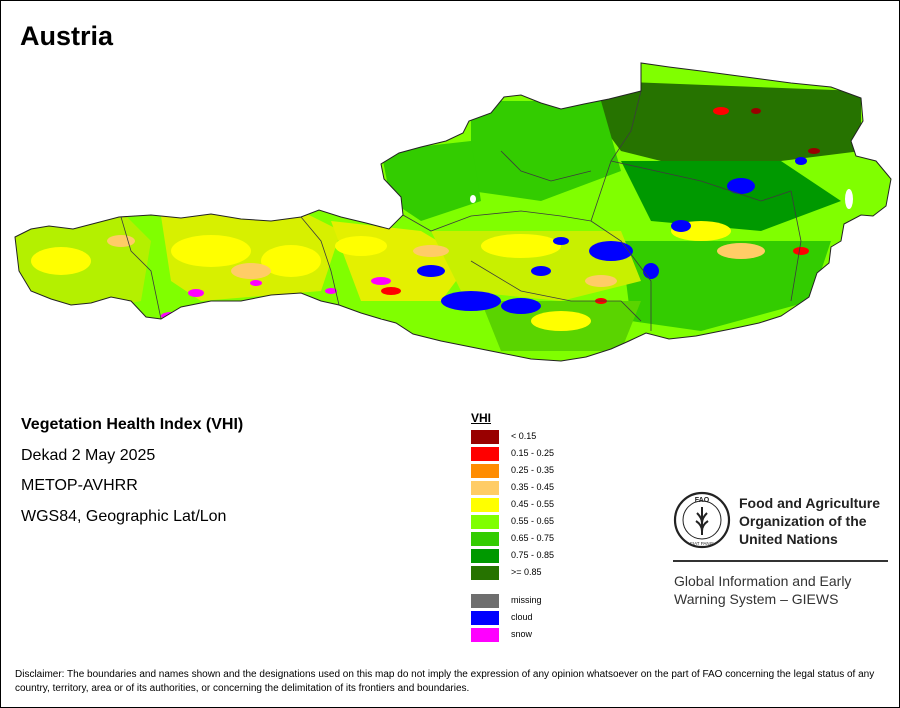  Describe the element at coordinates (533, 453) in the screenshot. I see `legend-label: 0.15 - 0.25` at that location.